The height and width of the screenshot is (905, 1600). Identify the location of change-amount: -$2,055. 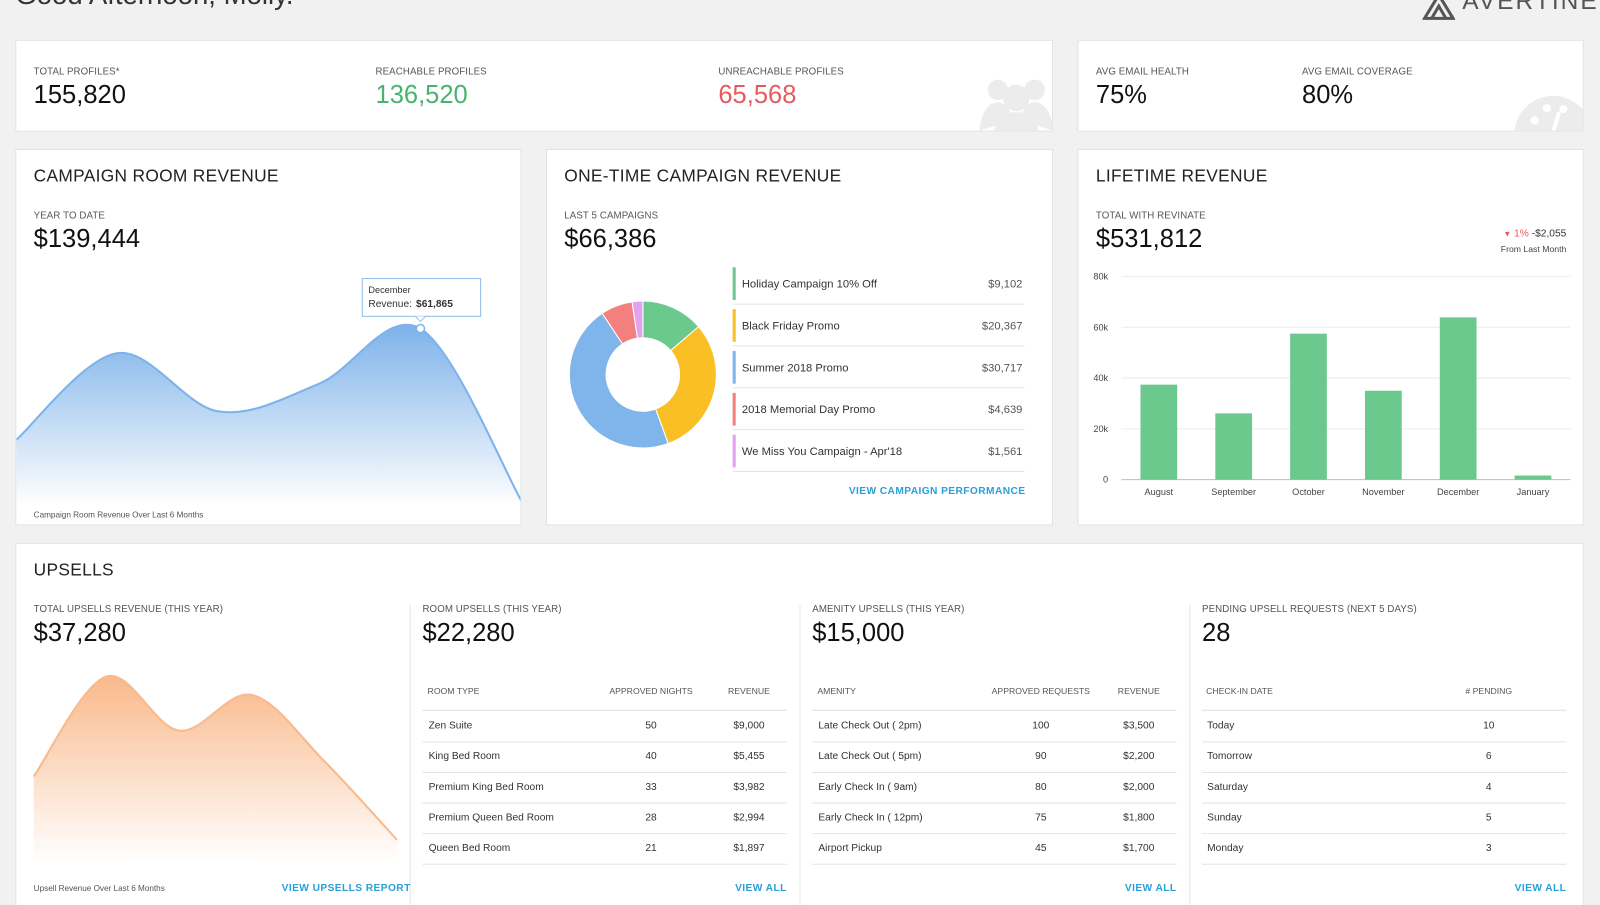
(1549, 234).